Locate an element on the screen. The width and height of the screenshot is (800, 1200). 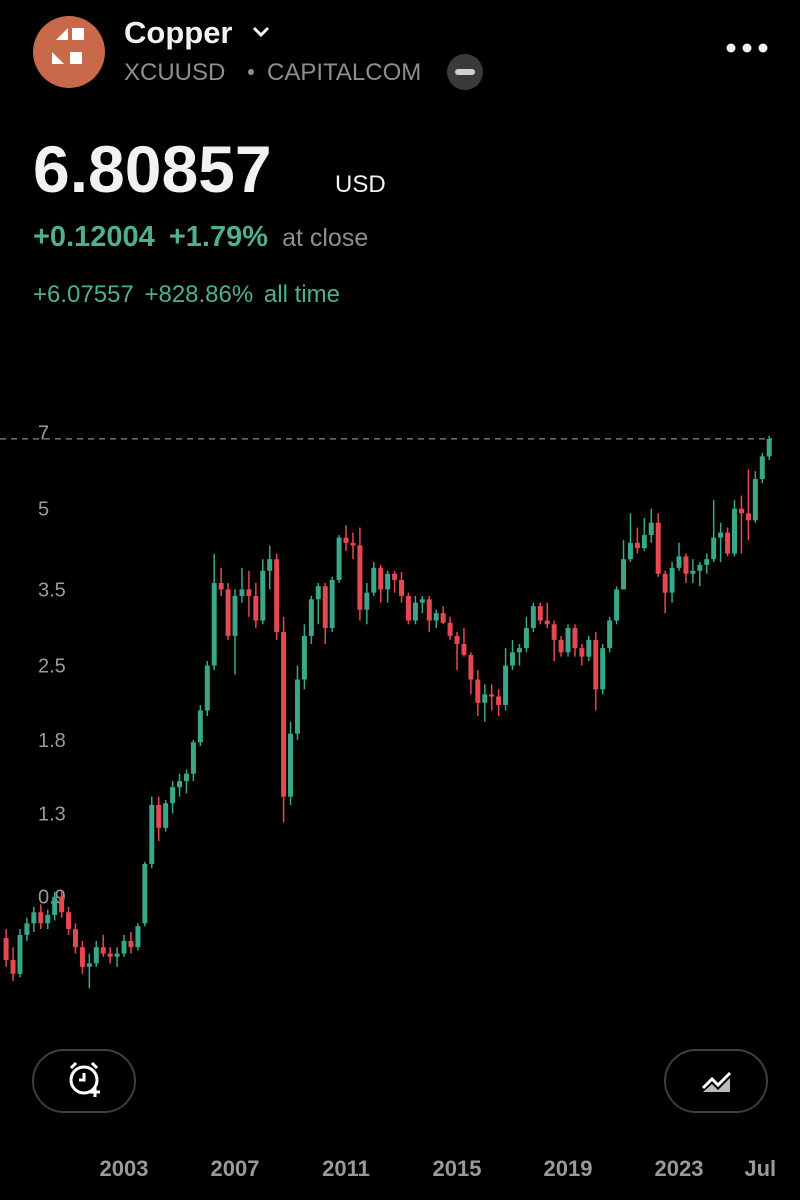
x-tick-label: 2023 is located at coordinates (679, 1168).